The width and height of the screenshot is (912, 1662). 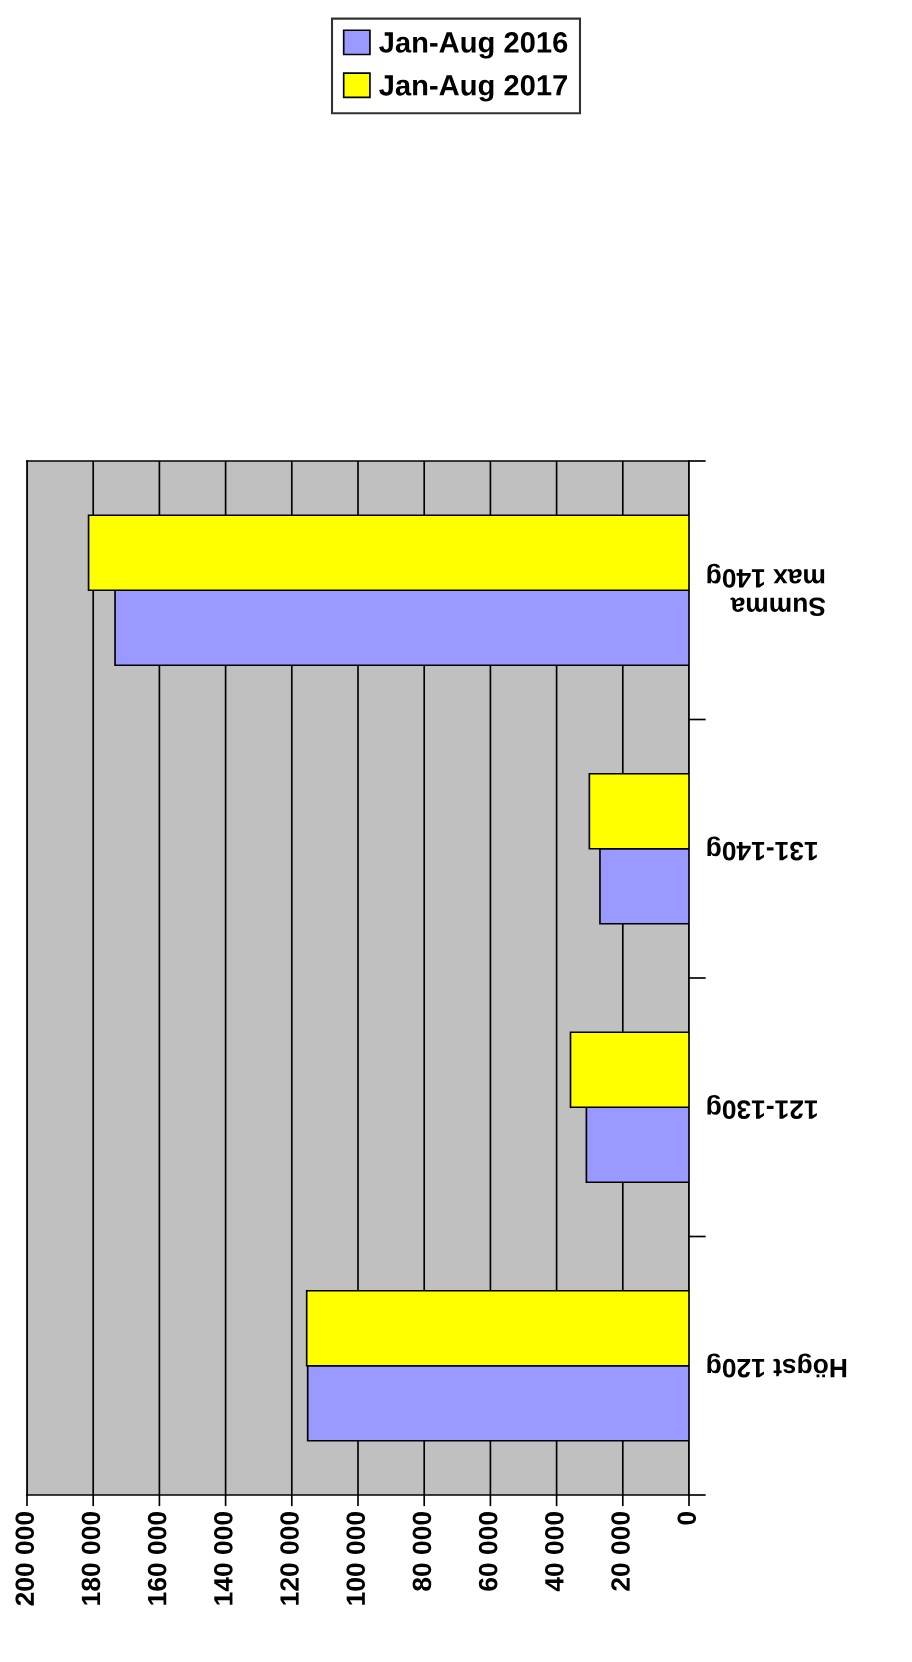 I want to click on legend-label: Jan-Aug 2017, so click(x=473, y=88).